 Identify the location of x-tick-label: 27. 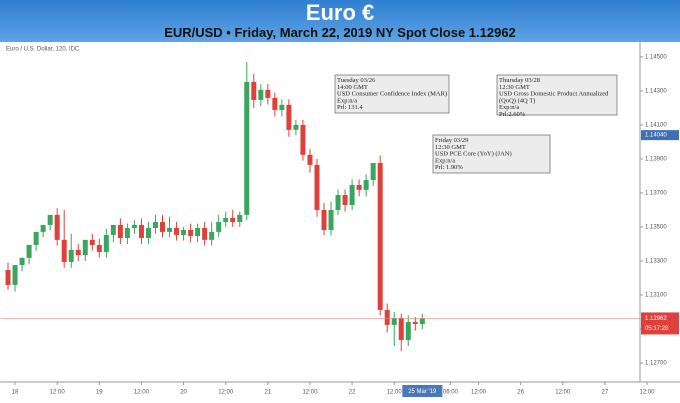
(605, 393).